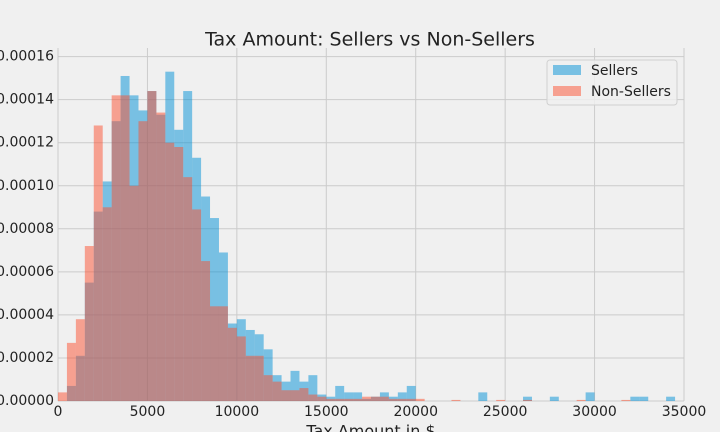 The image size is (720, 432). Describe the element at coordinates (614, 71) in the screenshot. I see `legend-label: Sellers` at that location.